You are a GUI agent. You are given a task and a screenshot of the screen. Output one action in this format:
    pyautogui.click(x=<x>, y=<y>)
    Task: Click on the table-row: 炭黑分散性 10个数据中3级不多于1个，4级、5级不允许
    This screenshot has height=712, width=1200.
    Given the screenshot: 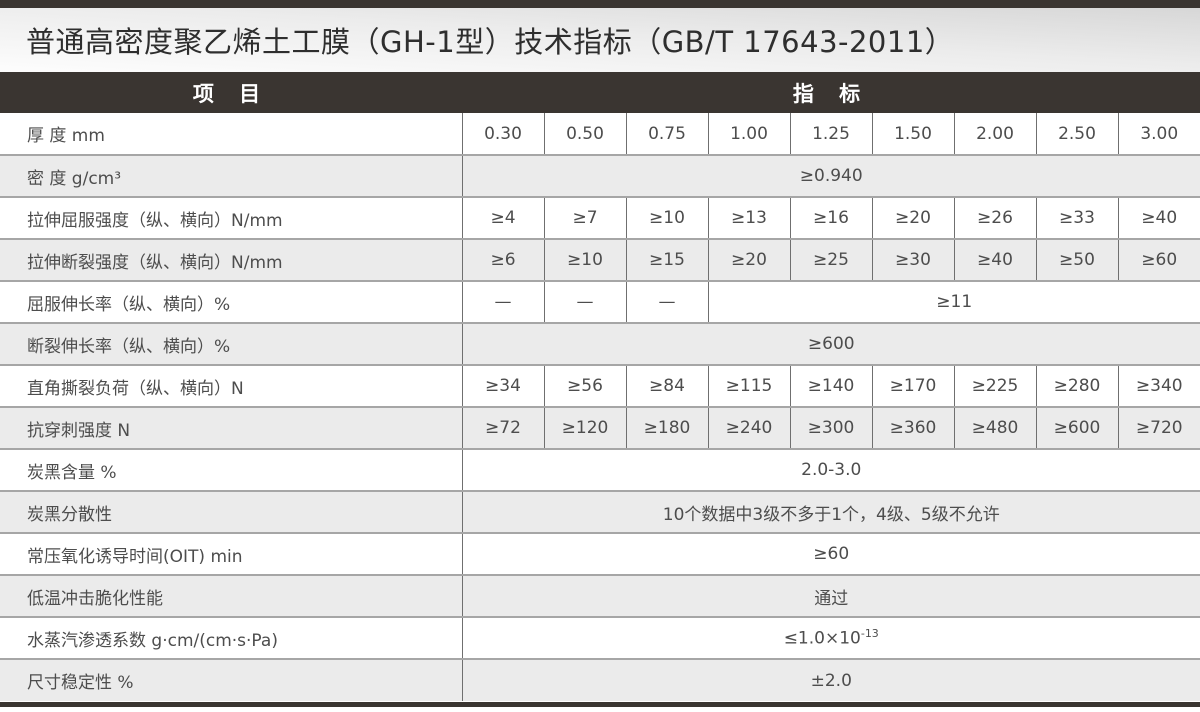 What is the action you would take?
    pyautogui.click(x=600, y=511)
    